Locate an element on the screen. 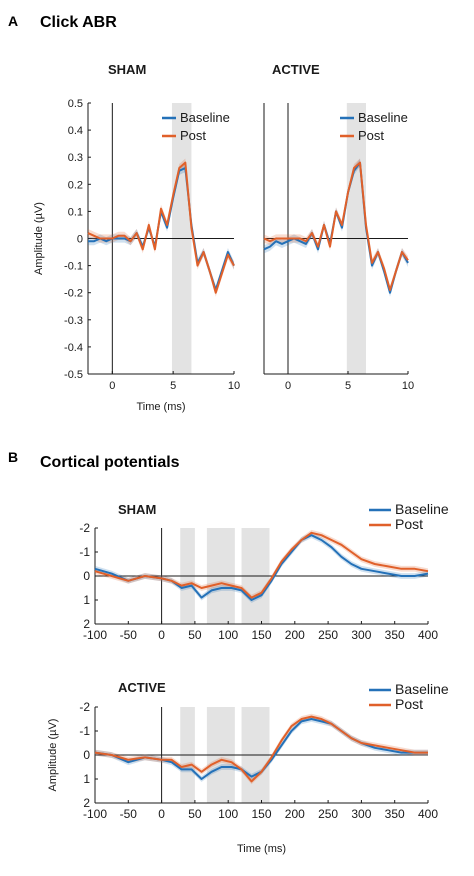 This screenshot has height=876, width=474. y-tick-label-4: 0.1 is located at coordinates (75, 212).